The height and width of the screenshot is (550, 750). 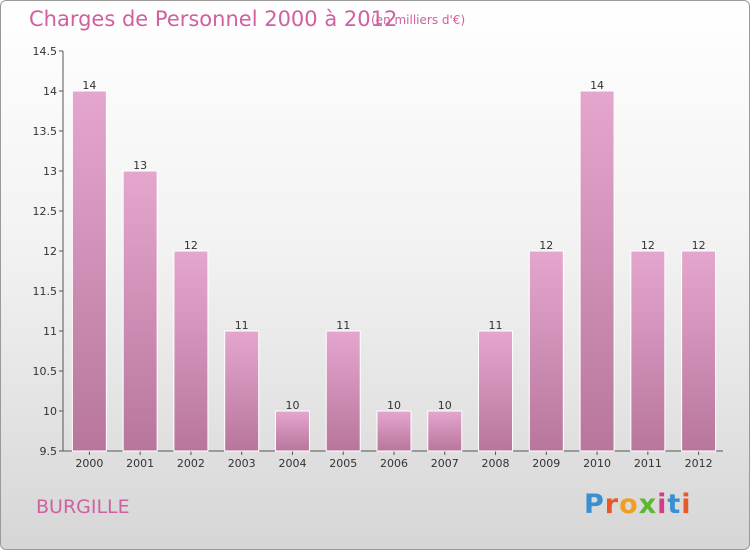 I want to click on data-label-2009: 12, so click(x=546, y=245).